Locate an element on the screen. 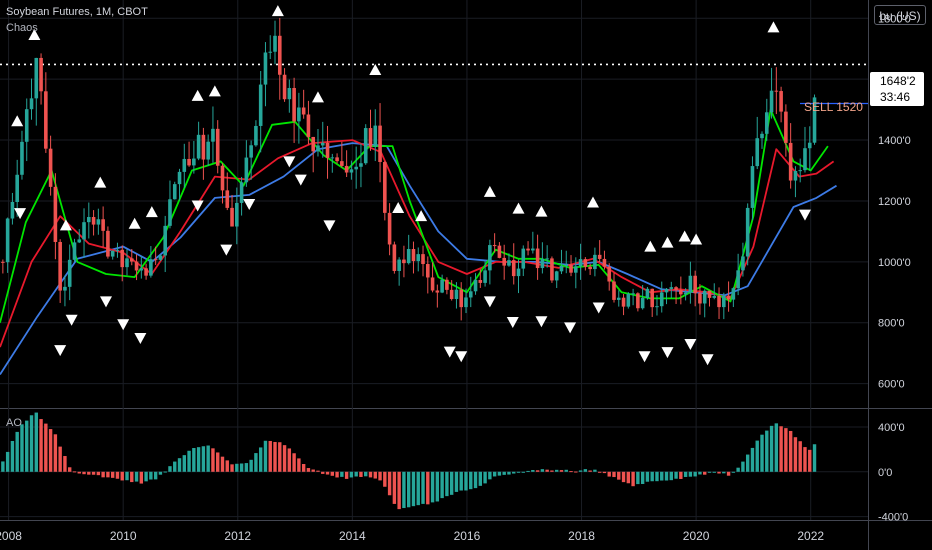  bar-countdown: 33:46 is located at coordinates (895, 97).